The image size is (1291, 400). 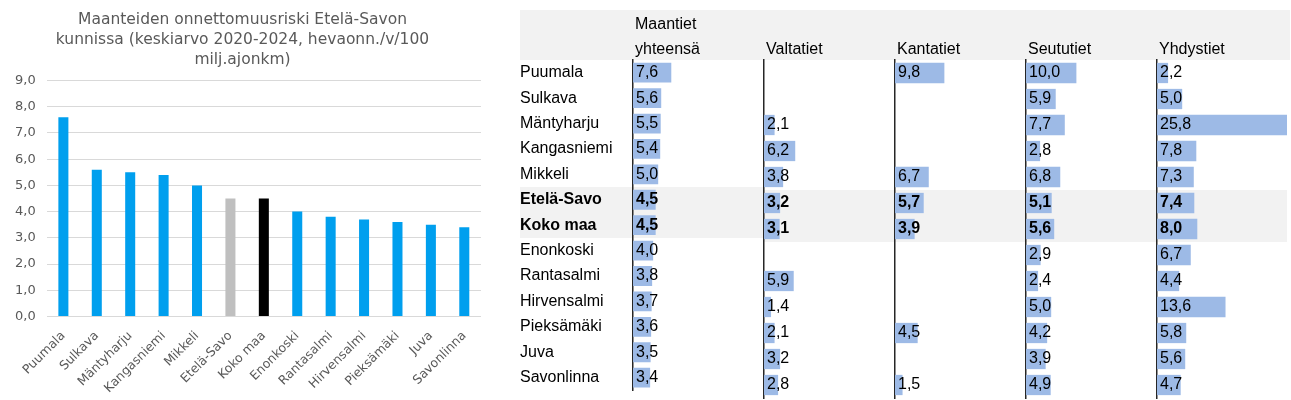 I want to click on data-label: 2,2, so click(x=1171, y=72).